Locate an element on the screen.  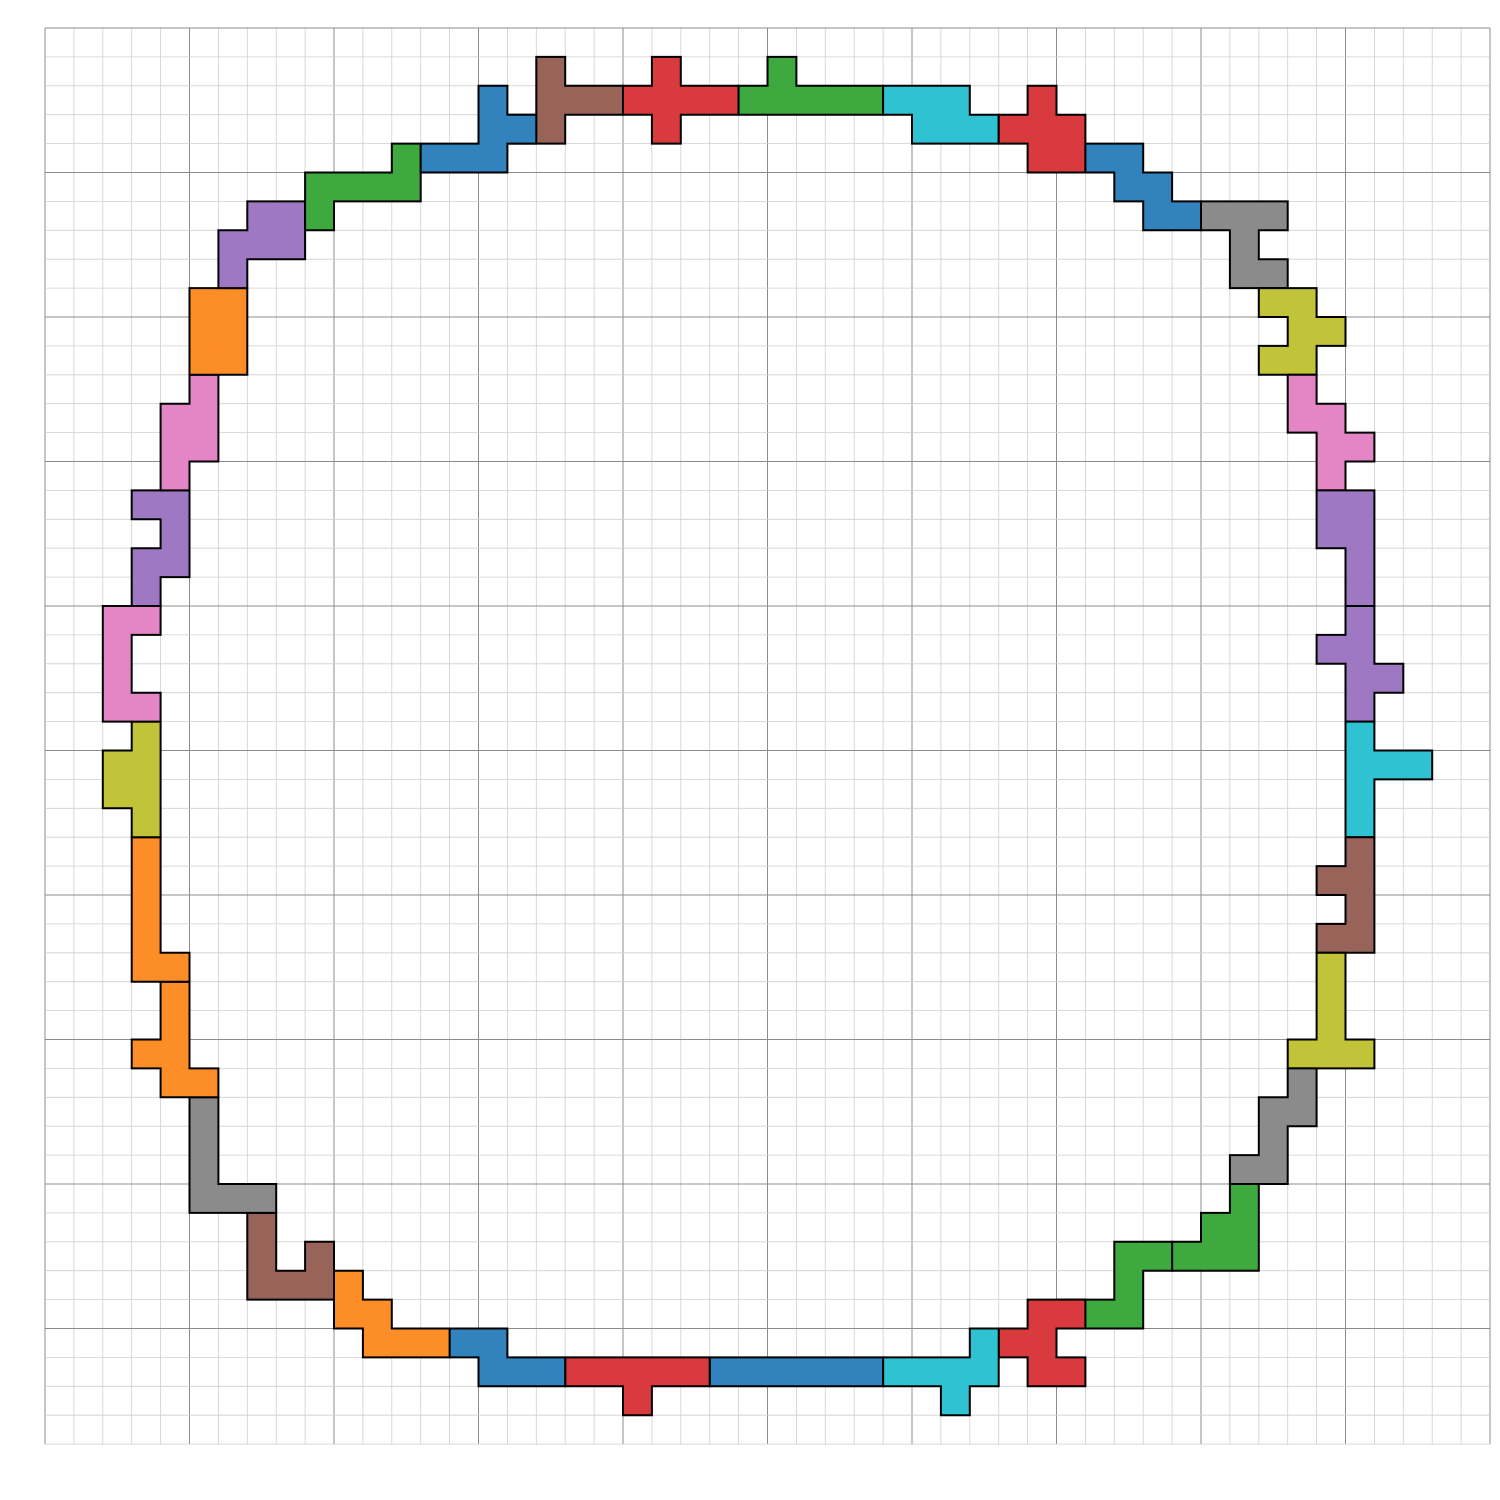
piece-orange is located at coordinates (160, 909).